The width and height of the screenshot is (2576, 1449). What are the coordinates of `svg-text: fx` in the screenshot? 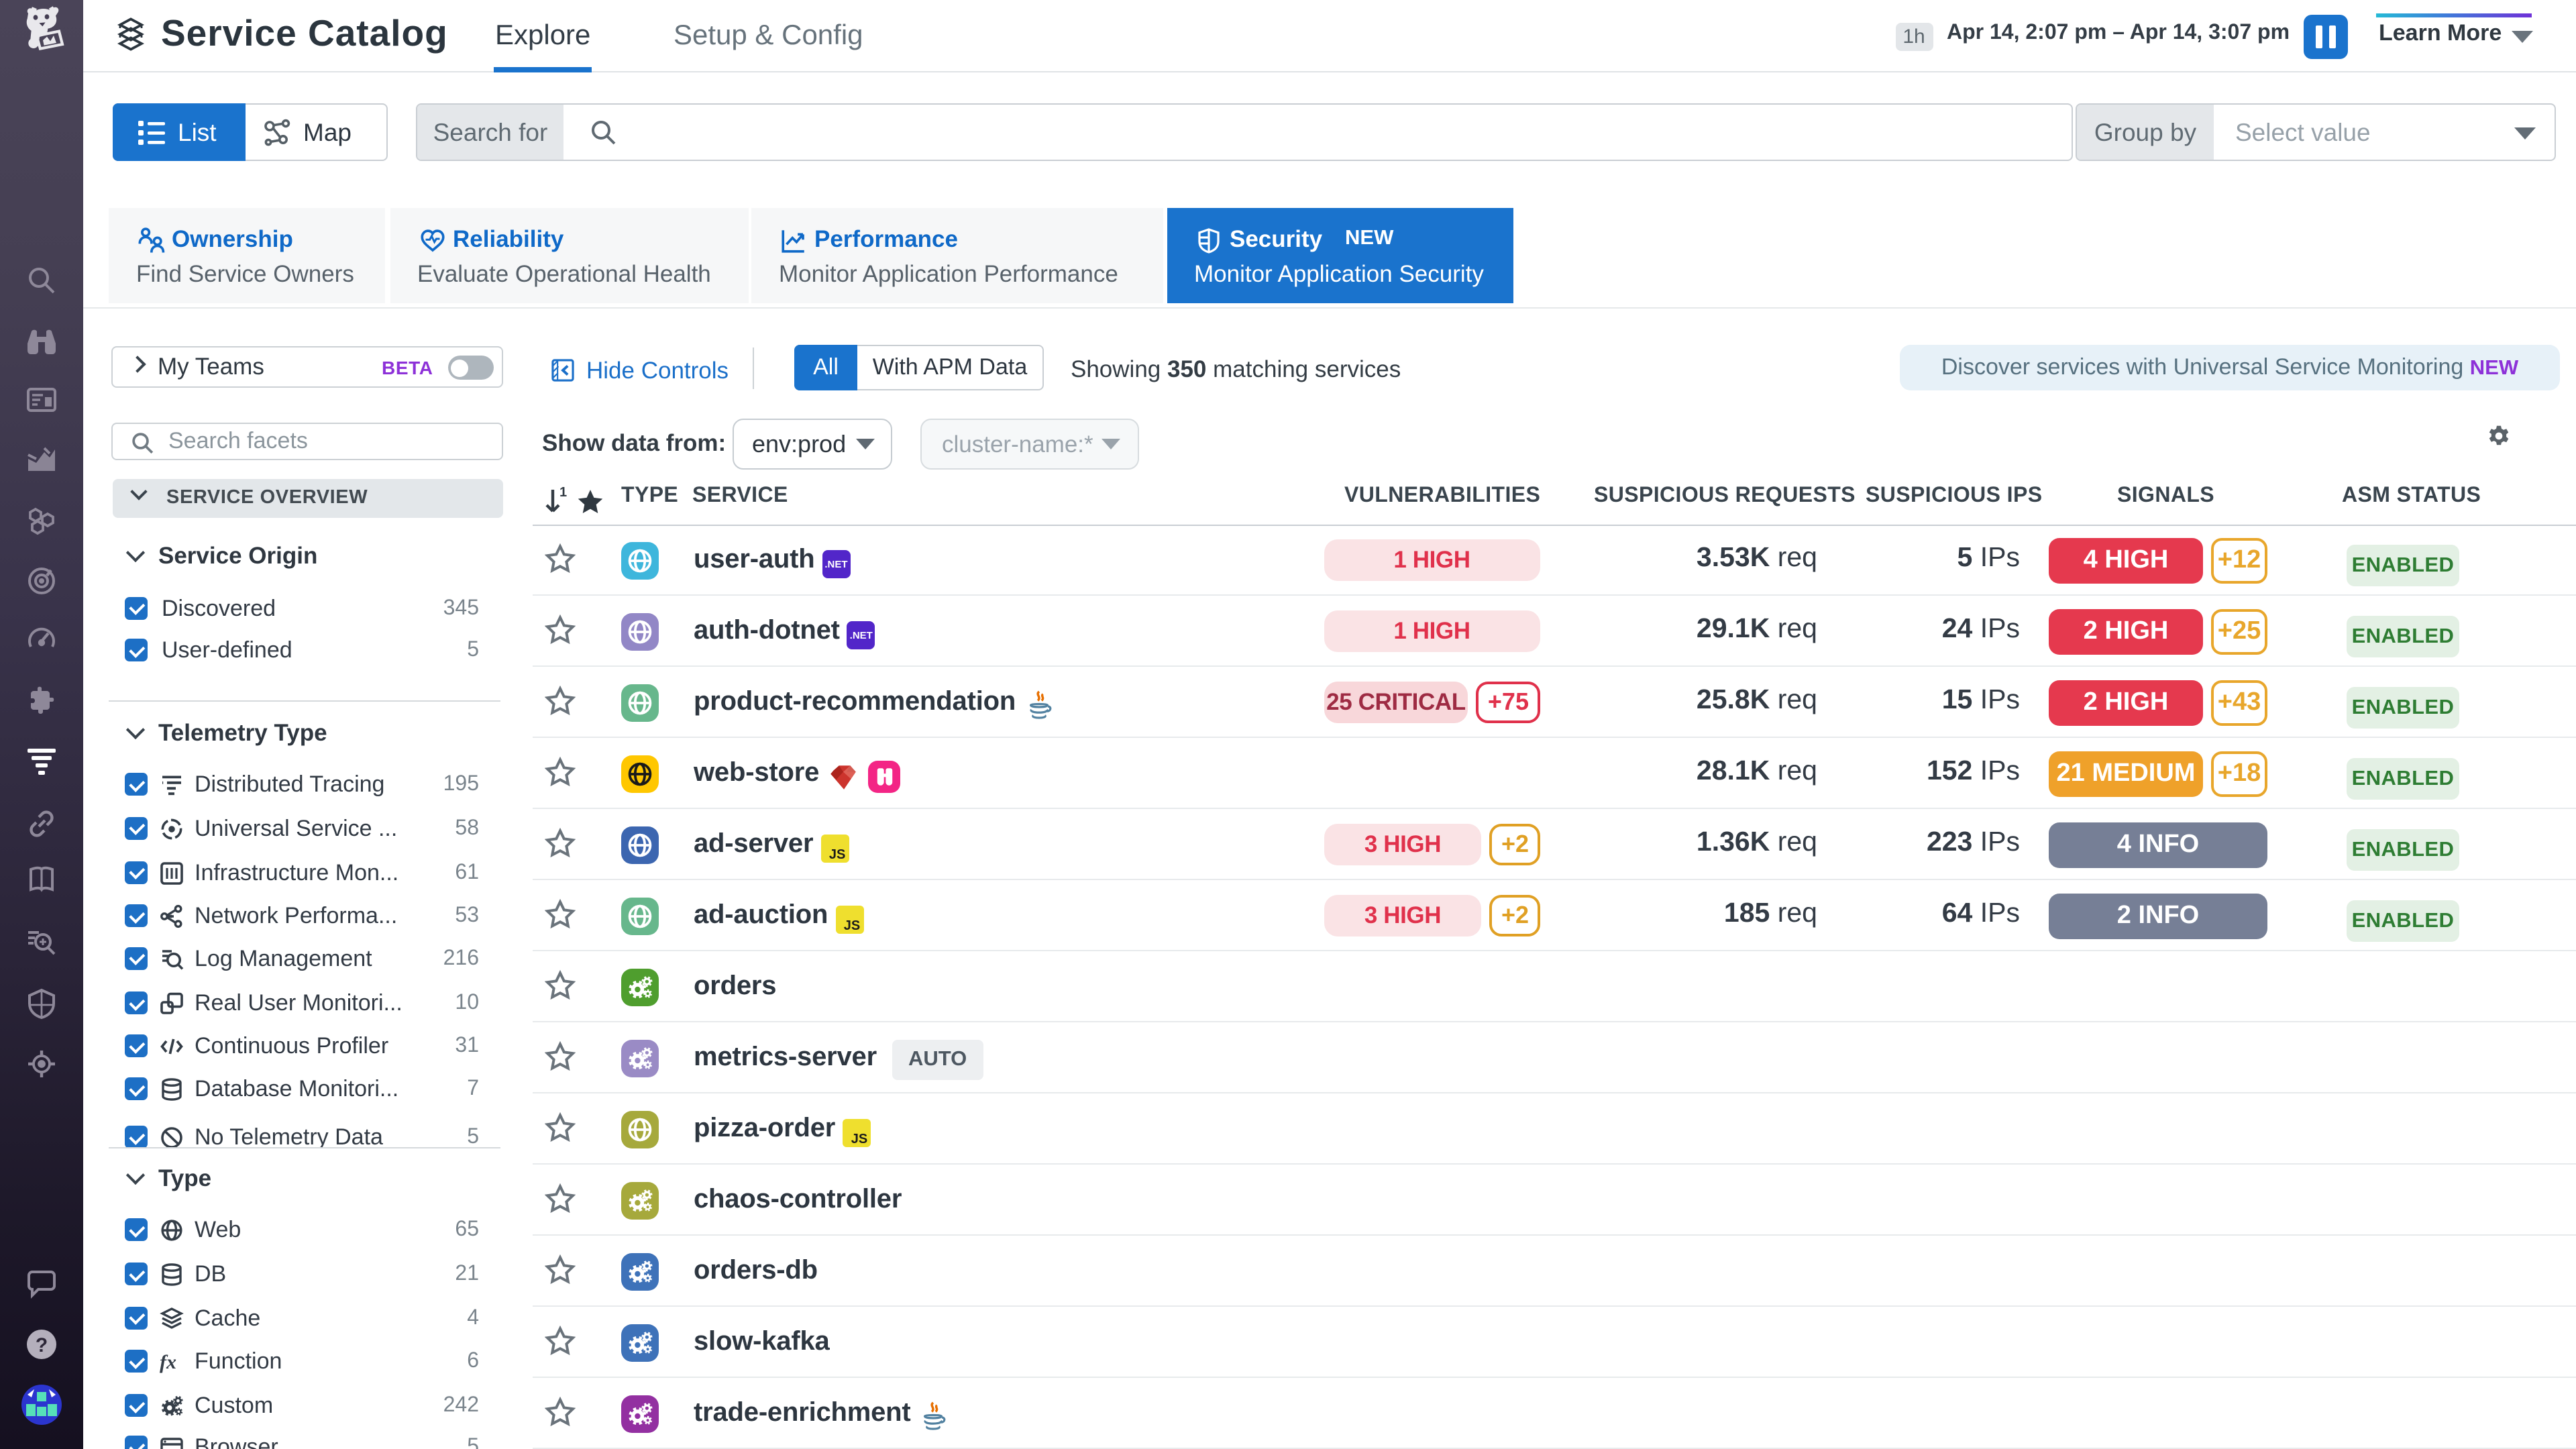 It's located at (168, 1362).